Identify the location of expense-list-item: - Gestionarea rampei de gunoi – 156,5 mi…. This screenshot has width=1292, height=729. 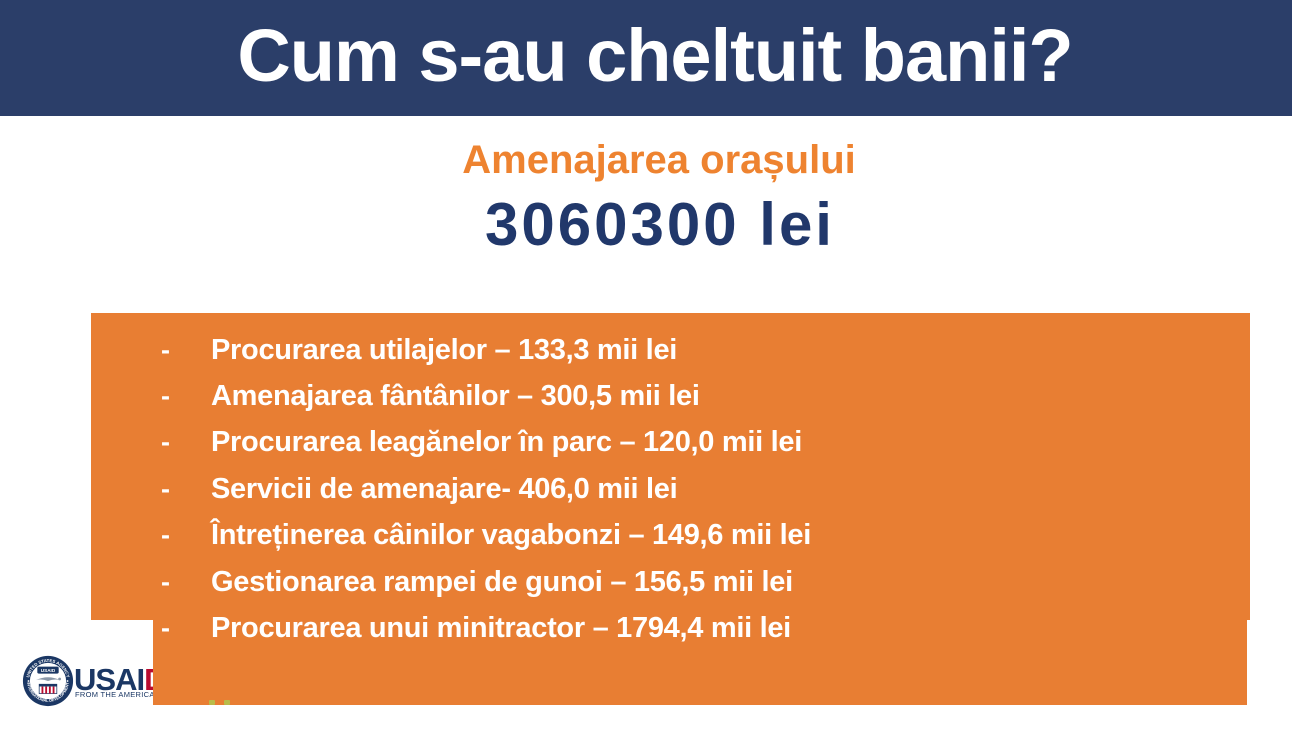
(486, 582).